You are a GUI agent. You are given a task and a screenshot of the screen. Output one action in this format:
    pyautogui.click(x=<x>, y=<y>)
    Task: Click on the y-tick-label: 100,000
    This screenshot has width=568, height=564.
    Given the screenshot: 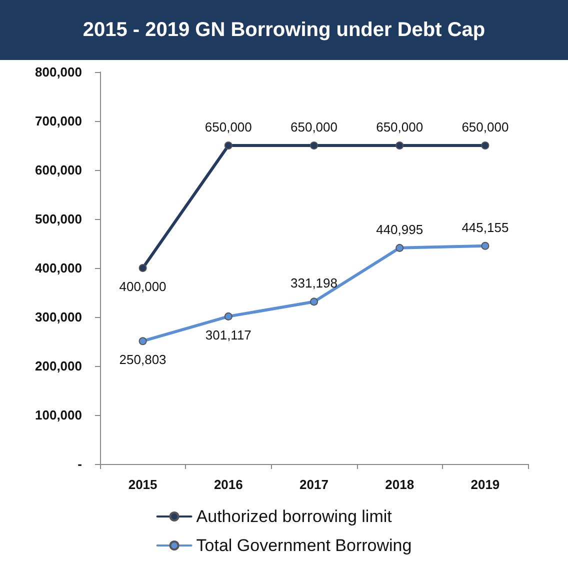 What is the action you would take?
    pyautogui.click(x=58, y=415)
    